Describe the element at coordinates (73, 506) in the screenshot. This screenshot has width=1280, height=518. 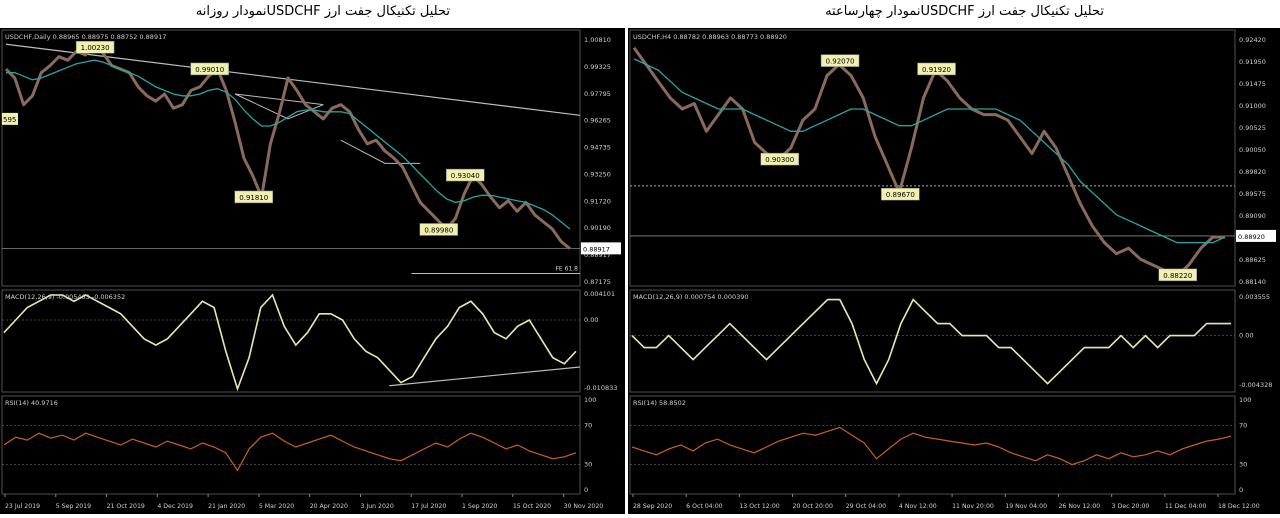
I see `date-axis-label: 5 Sep 2019` at that location.